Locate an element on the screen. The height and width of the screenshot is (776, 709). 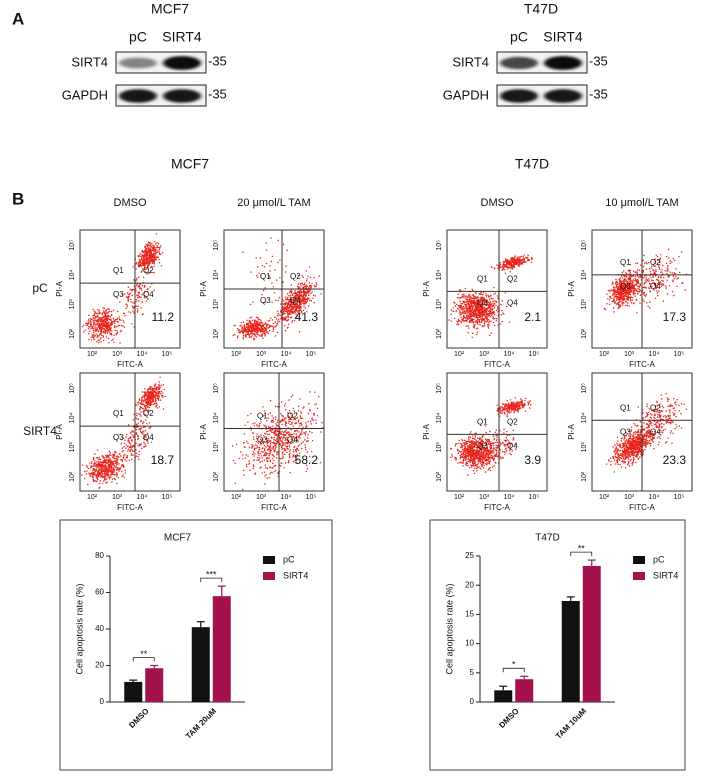
blot-title: T47D is located at coordinates (541, 9).